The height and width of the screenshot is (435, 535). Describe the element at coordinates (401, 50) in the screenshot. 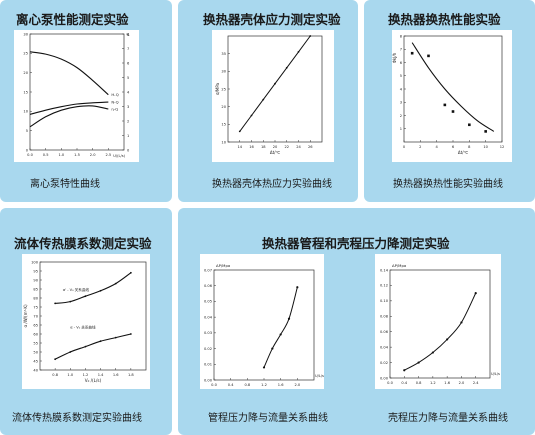

I see `y-tick-label-heat: 7` at that location.